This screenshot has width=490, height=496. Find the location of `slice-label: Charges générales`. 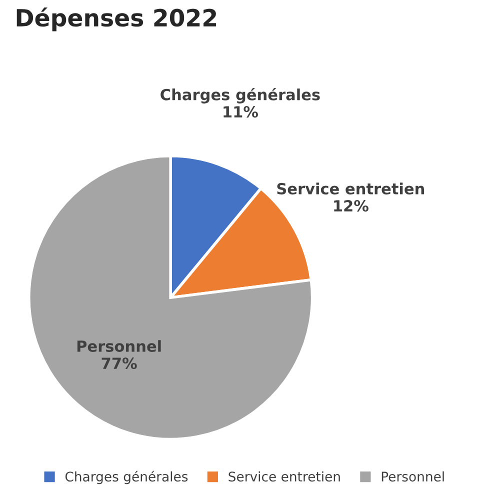

slice-label: Charges générales is located at coordinates (240, 96).